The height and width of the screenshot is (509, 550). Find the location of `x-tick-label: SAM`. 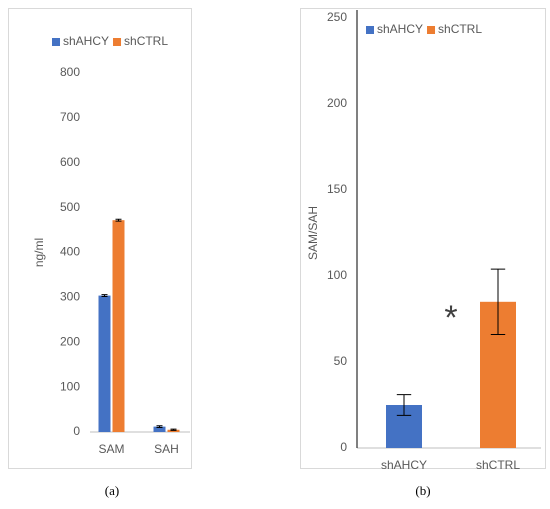

x-tick-label: SAM is located at coordinates (111, 449).